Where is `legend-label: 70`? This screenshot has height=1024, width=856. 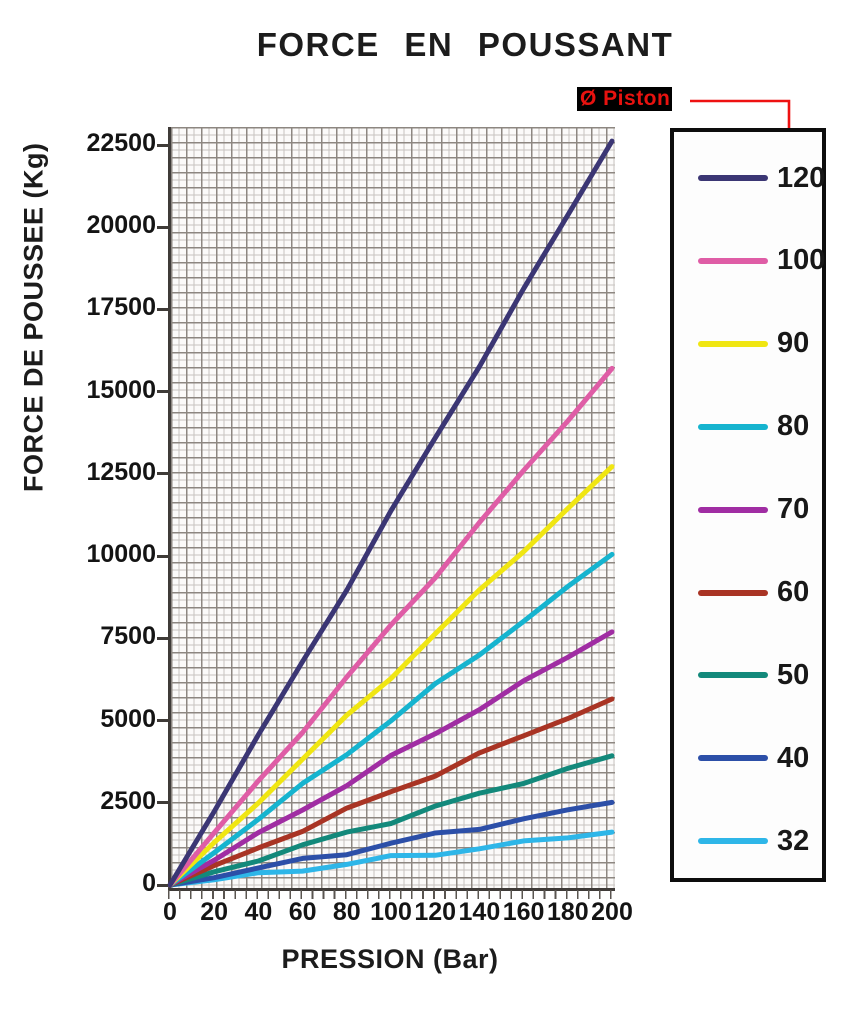
legend-label: 70 is located at coordinates (793, 509).